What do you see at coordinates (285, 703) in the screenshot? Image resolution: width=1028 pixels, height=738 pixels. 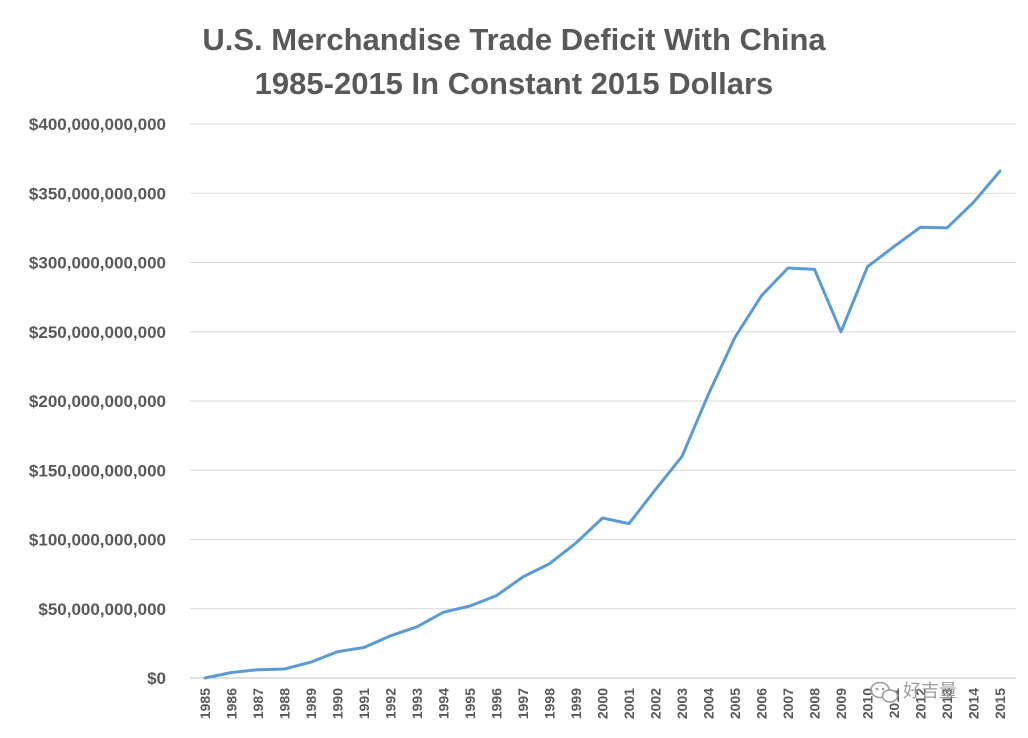 I see `x-tick-label: 1988` at bounding box center [285, 703].